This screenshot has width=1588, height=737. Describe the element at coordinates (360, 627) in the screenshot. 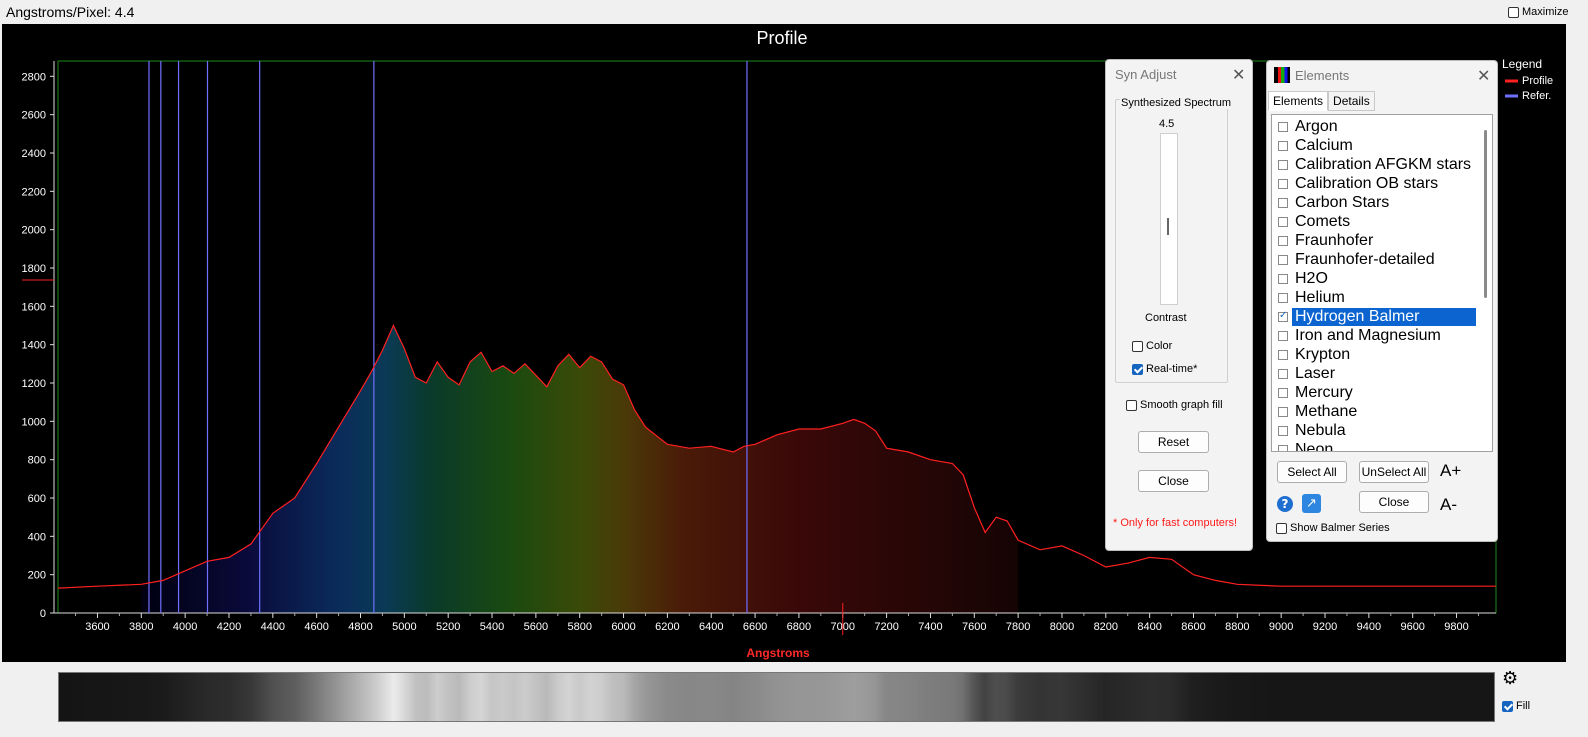

I see `x-tick-label: 4800` at that location.